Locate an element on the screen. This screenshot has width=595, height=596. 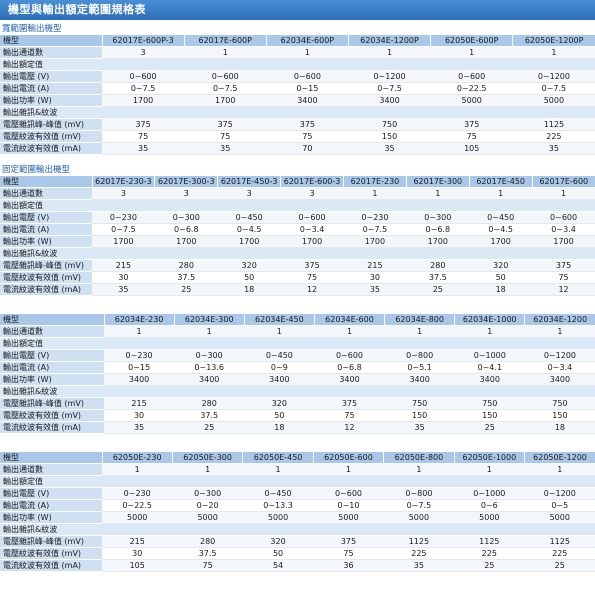
cell-value: 150 is located at coordinates (489, 415).